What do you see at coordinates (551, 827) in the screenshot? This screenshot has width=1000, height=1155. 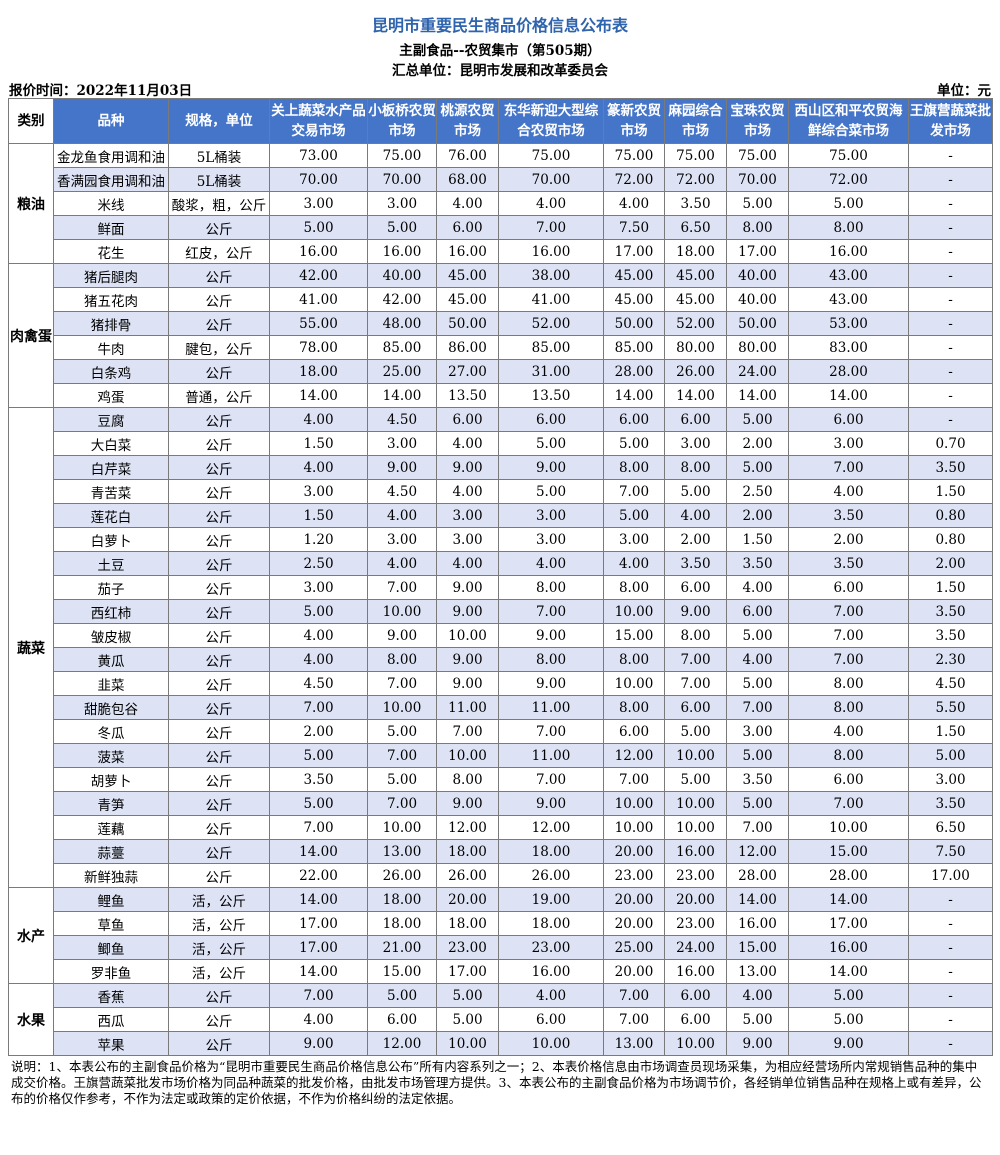 I see `price-cell: 12.00` at bounding box center [551, 827].